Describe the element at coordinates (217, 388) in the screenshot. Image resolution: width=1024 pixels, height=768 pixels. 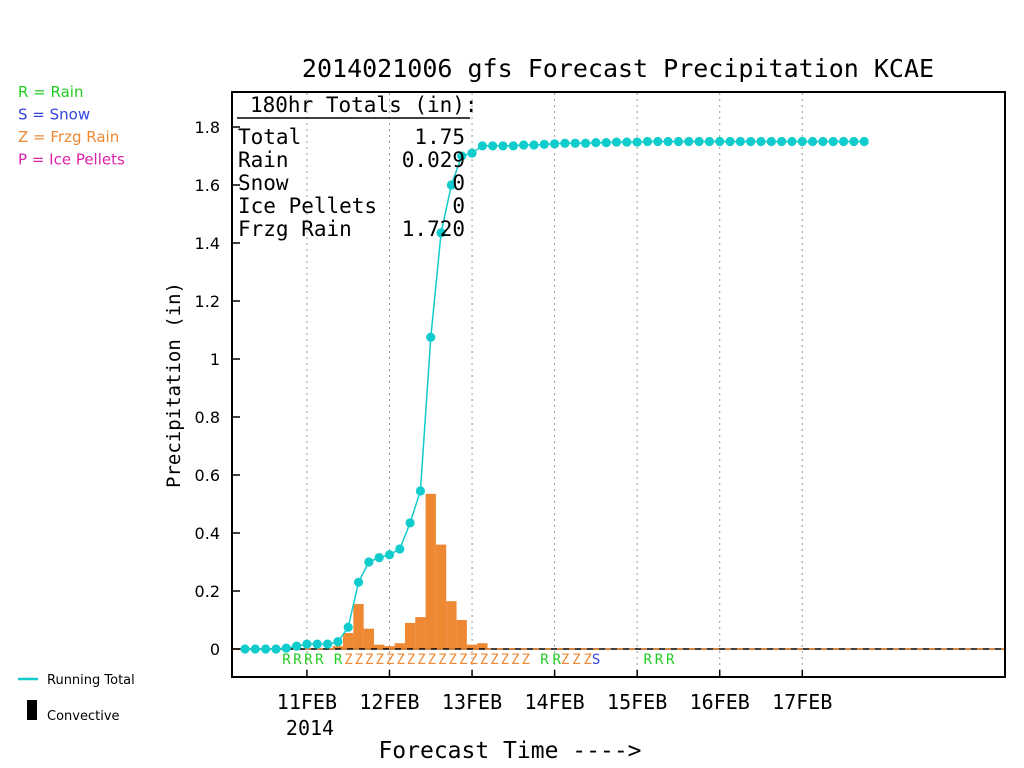
I see `y-axis: 0 0.2 0.4 0.6 0.8 1 1.2 1.4 1.6 1.8` at that location.